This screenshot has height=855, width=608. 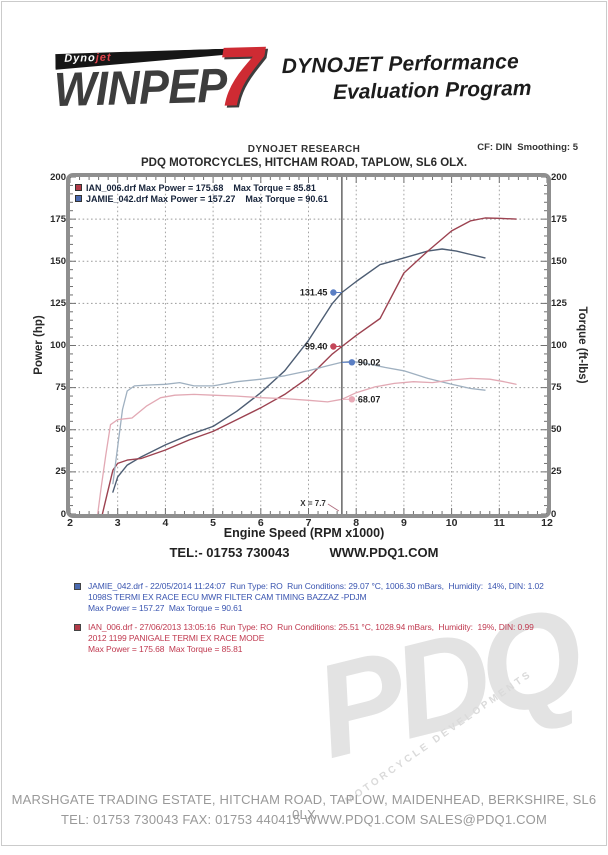 I want to click on x-axis-tick-label: 5, so click(x=213, y=523).